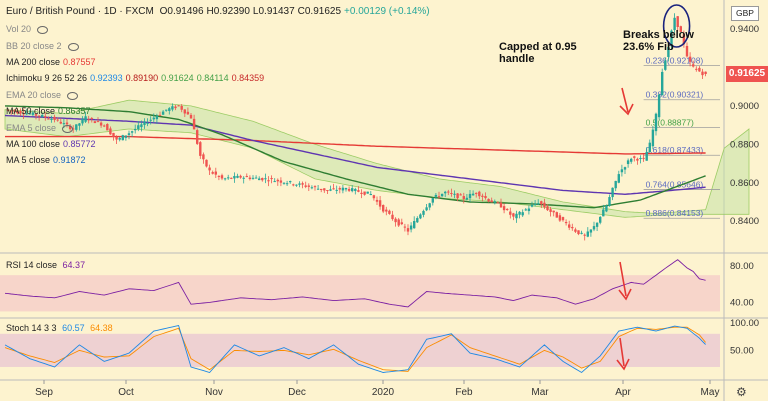  I want to click on highlight-ellipse, so click(676, 26).